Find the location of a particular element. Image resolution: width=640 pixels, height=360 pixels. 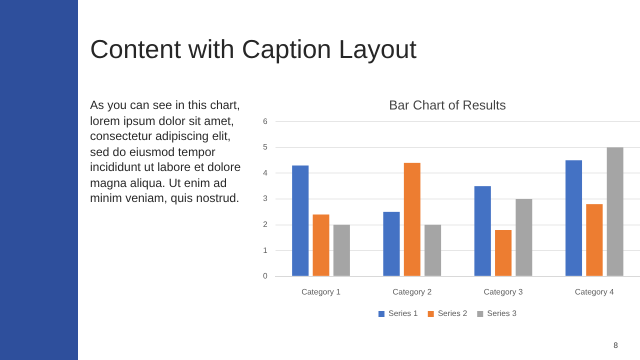

text: 8 is located at coordinates (616, 345).